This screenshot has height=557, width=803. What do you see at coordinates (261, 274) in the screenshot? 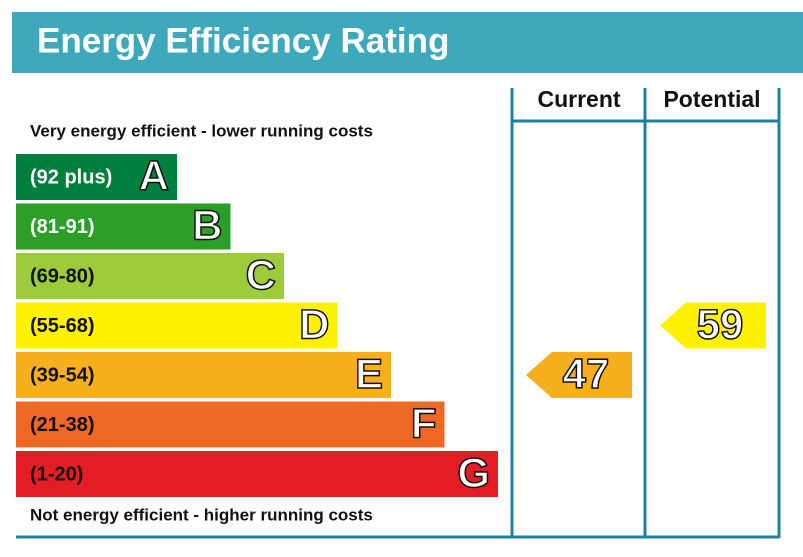
I see `band-letter: C` at bounding box center [261, 274].